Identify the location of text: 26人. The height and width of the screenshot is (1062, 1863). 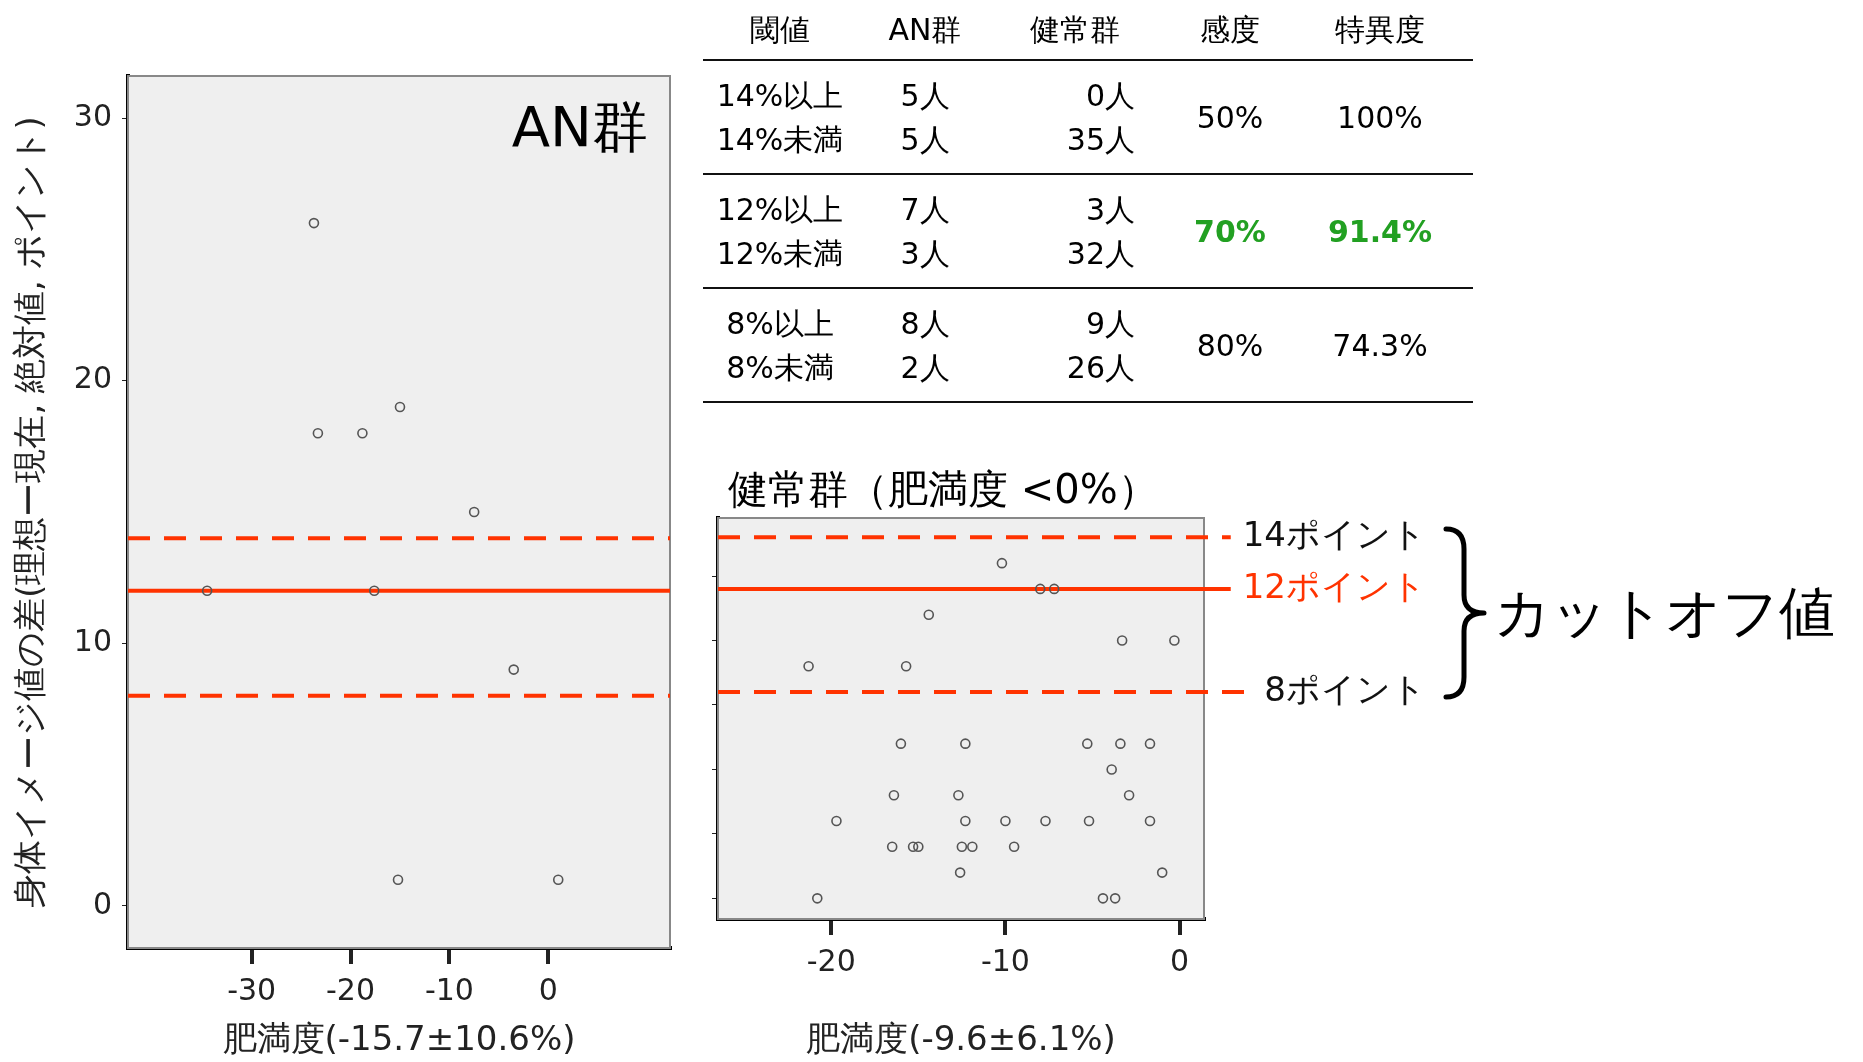
(1100, 368).